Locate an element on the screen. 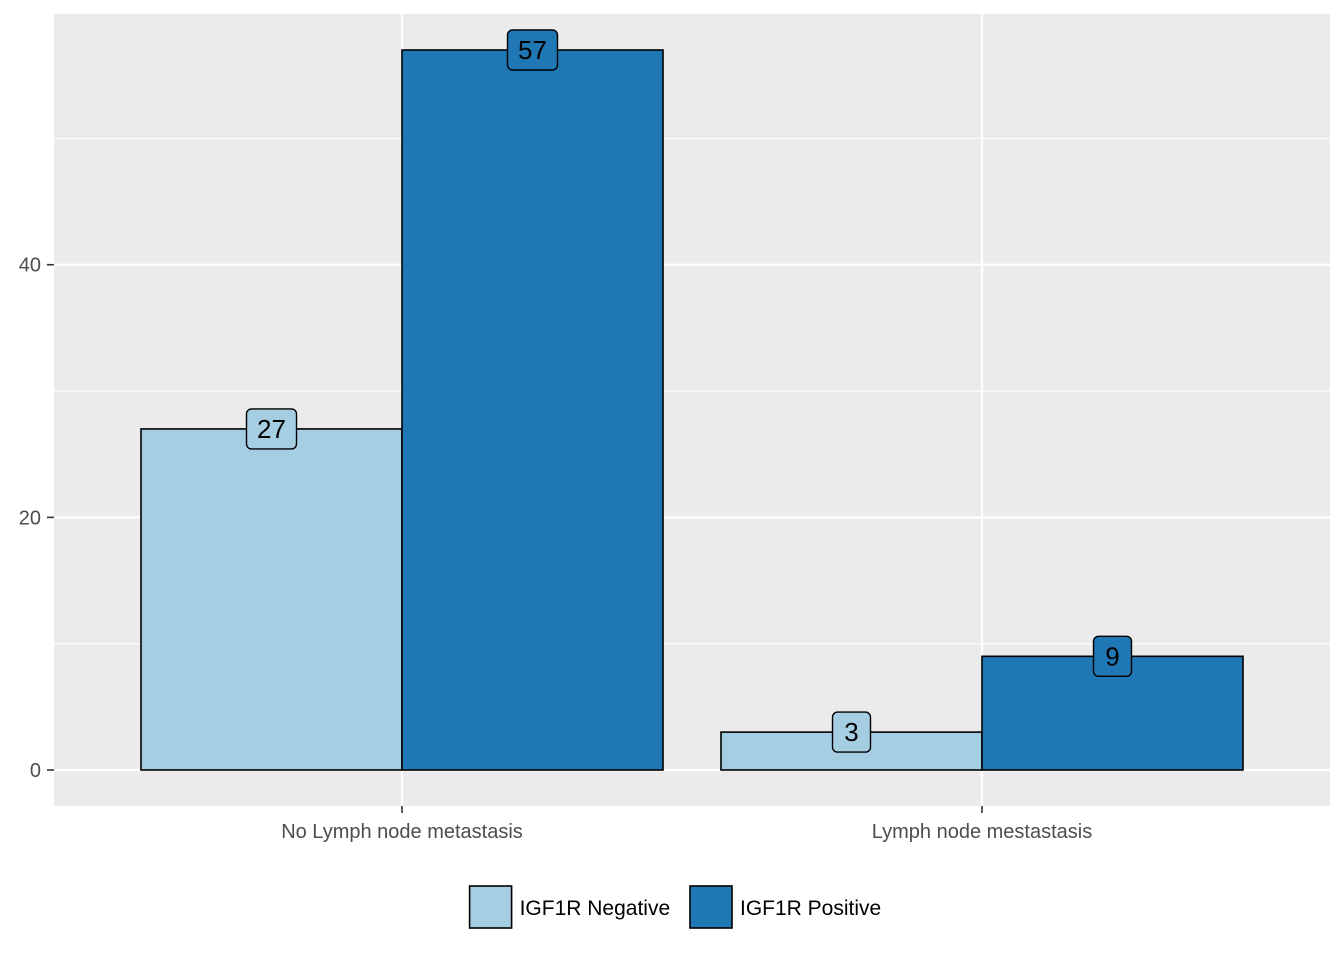  y-tick-label: 40 is located at coordinates (30, 266).